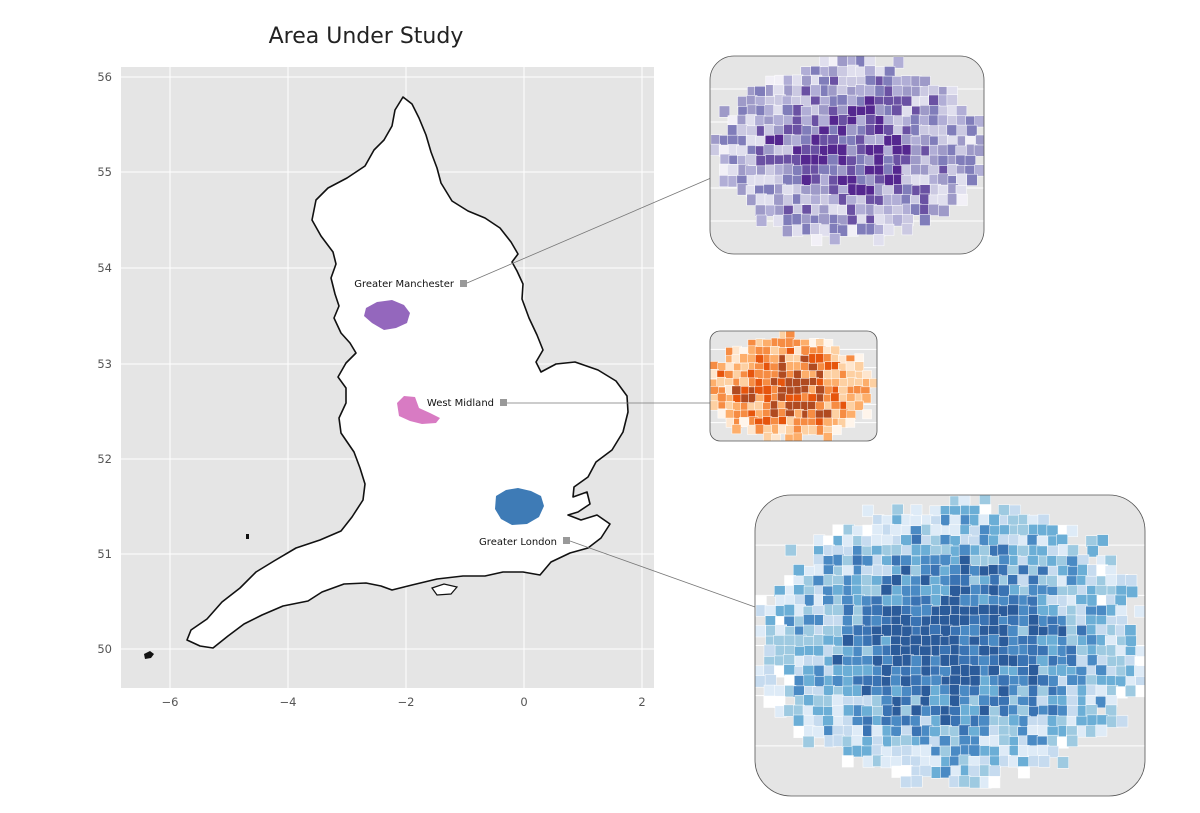  Describe the element at coordinates (104, 77) in the screenshot. I see `y-tick: 56` at that location.